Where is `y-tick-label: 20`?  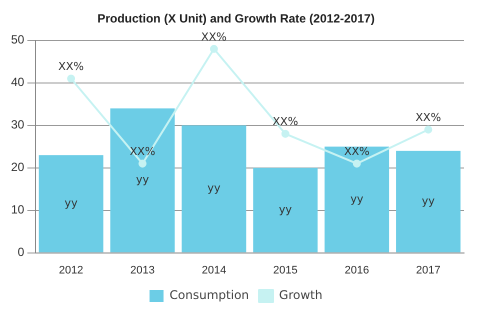
y-tick-label: 20 is located at coordinates (17, 167).